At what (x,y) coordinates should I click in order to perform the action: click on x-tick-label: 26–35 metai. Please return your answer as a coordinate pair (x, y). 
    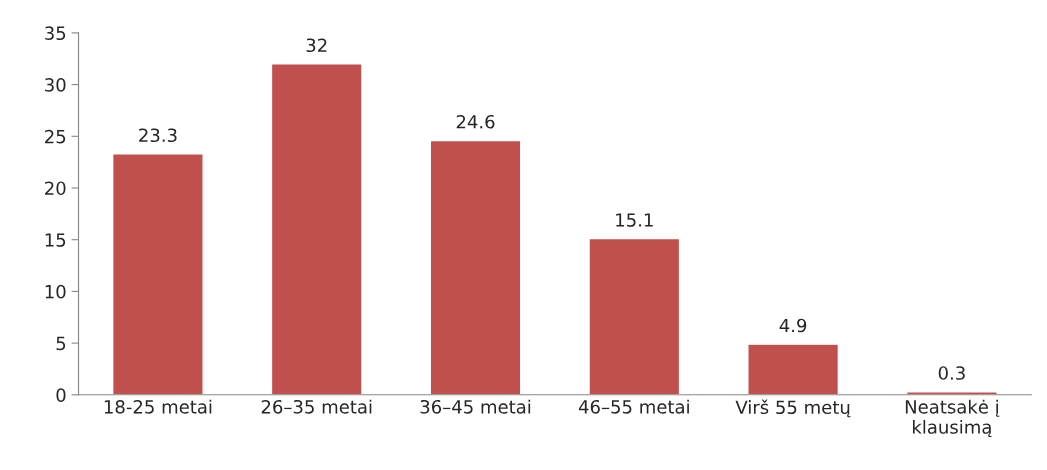
    Looking at the image, I should click on (316, 406).